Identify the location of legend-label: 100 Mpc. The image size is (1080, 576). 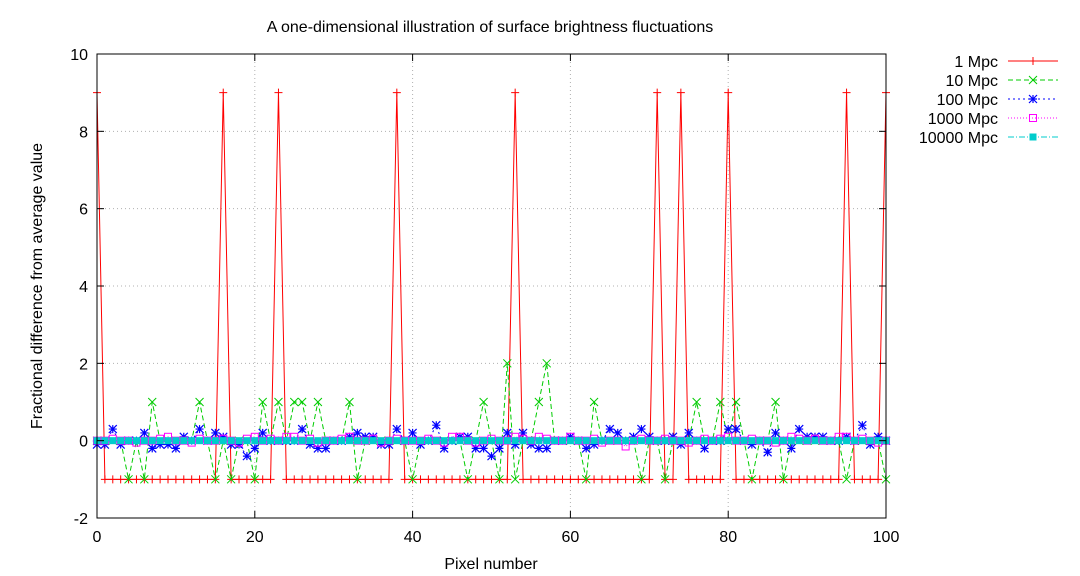
(967, 100).